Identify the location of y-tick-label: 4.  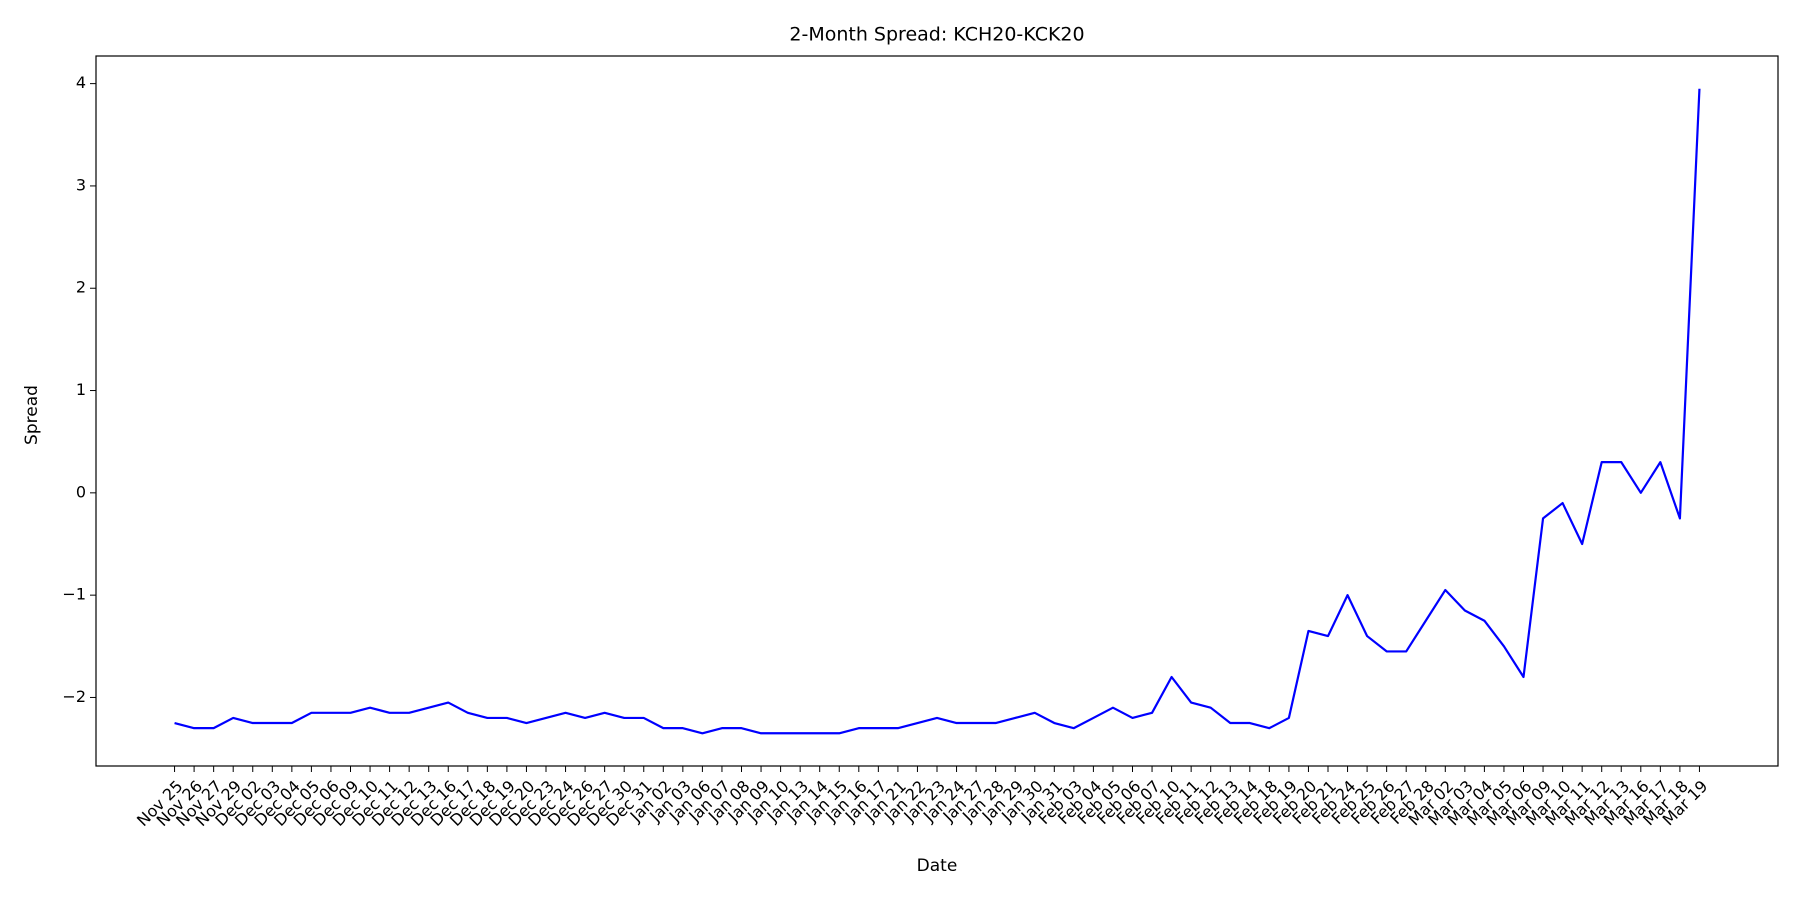
(81, 82).